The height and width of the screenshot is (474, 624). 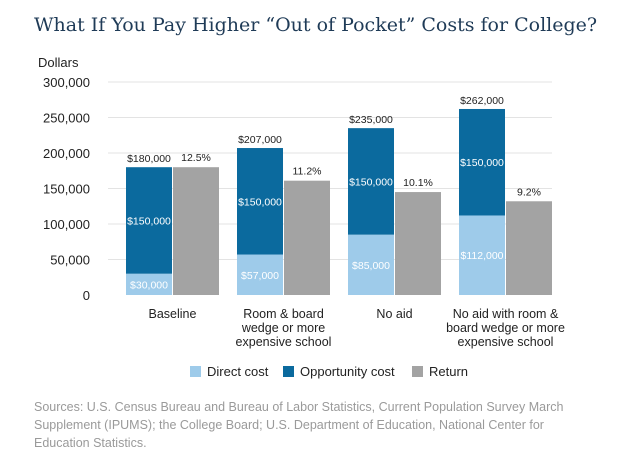 I want to click on label-return: 9.2%, so click(x=529, y=192).